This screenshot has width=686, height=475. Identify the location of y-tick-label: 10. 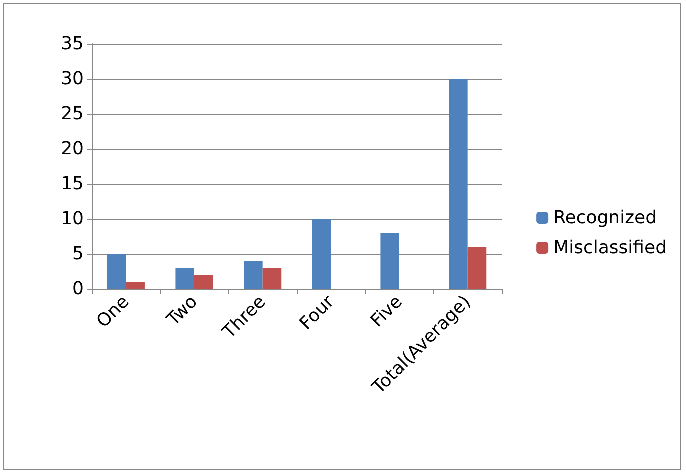
(72, 219).